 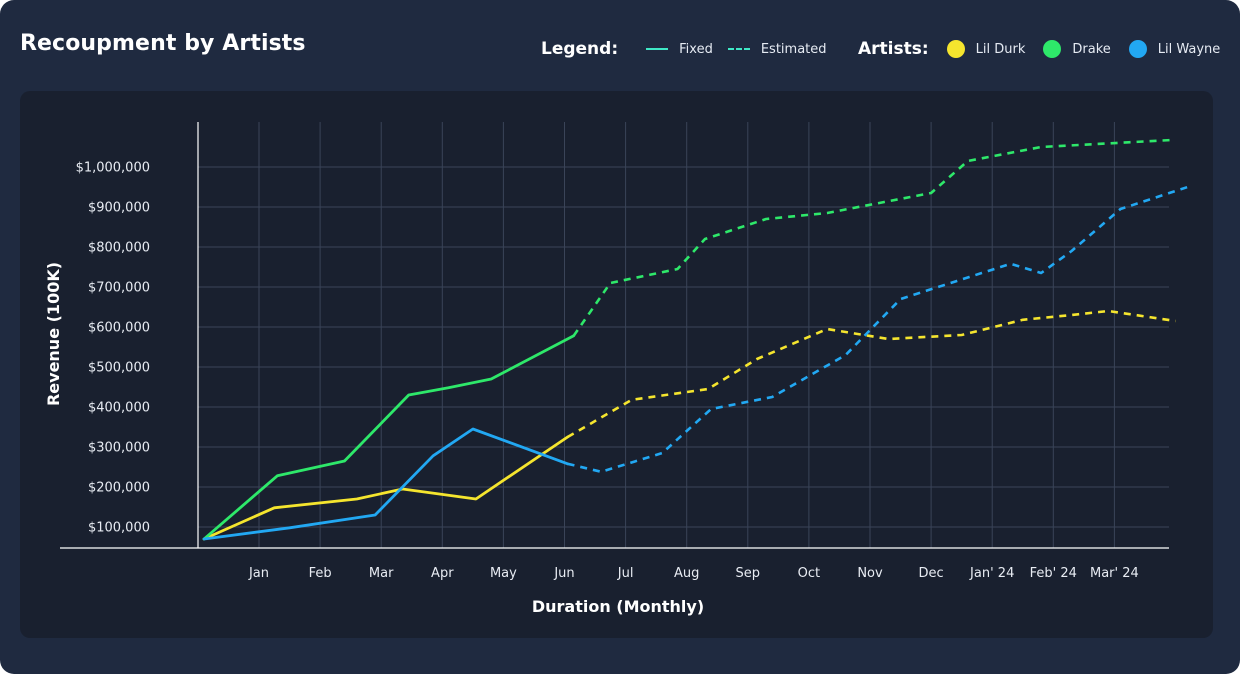 I want to click on x-tick-label: Nov, so click(x=870, y=573).